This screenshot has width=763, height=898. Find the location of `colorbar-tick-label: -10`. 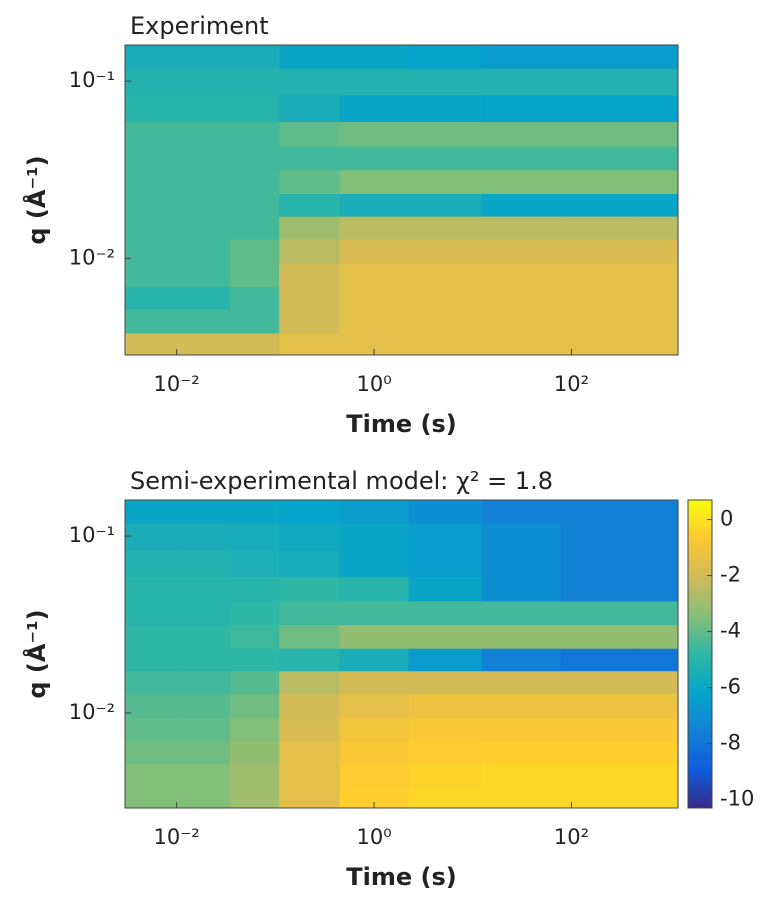

colorbar-tick-label: -10 is located at coordinates (737, 799).